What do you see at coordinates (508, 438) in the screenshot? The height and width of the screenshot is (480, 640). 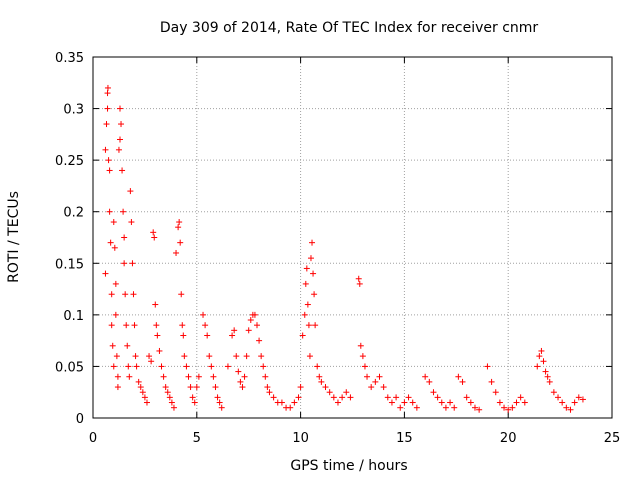 I see `x-tick-label: 20` at bounding box center [508, 438].